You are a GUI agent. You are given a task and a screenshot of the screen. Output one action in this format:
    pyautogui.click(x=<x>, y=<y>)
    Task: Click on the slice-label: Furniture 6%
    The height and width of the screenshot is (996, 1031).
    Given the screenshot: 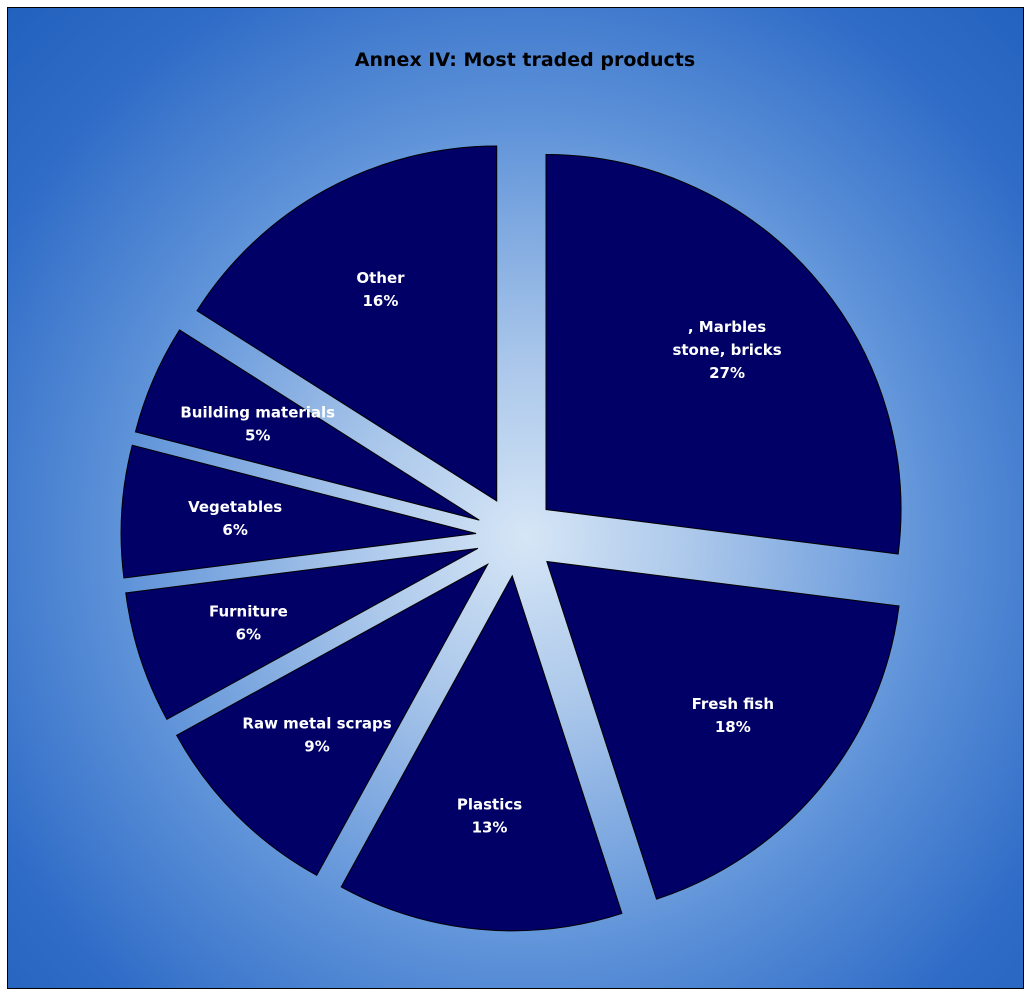 What is the action you would take?
    pyautogui.click(x=248, y=622)
    